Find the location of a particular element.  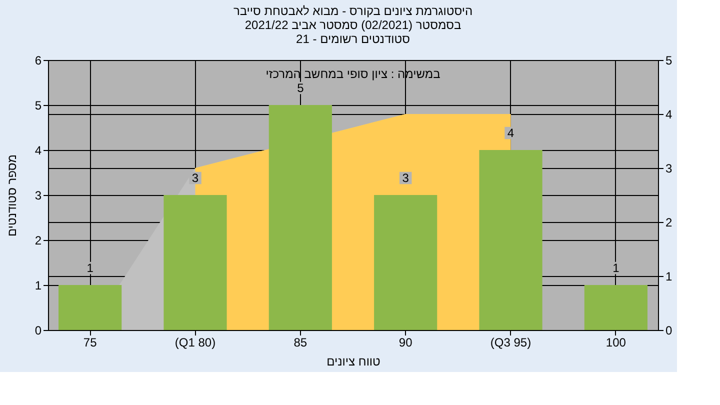

y-tick-label: 0 is located at coordinates (38, 331).